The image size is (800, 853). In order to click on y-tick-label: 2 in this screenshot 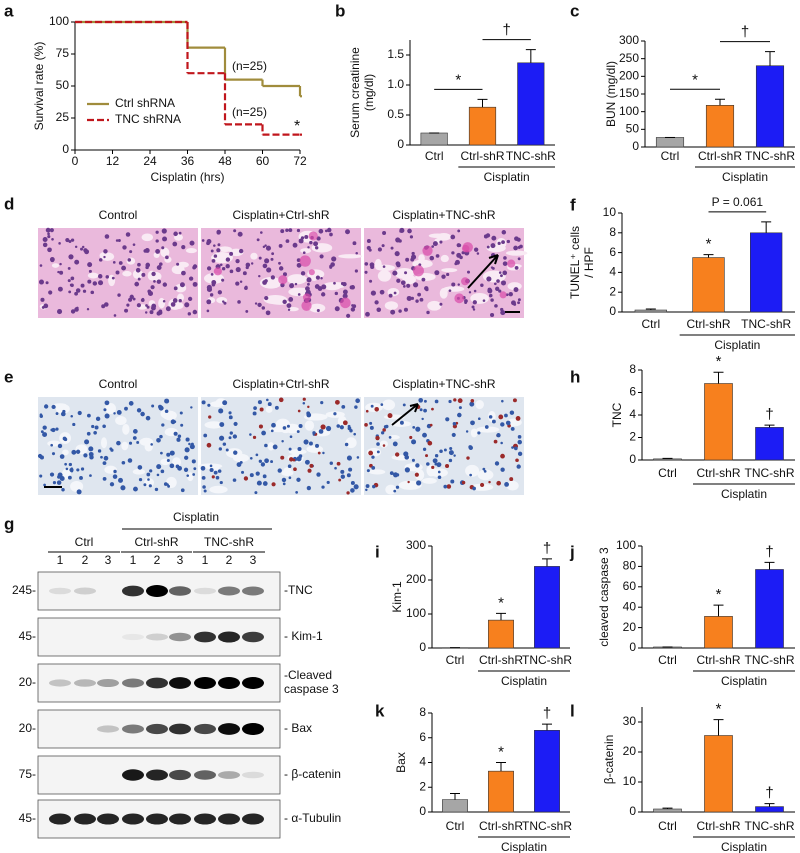, I will do `click(612, 291)`.